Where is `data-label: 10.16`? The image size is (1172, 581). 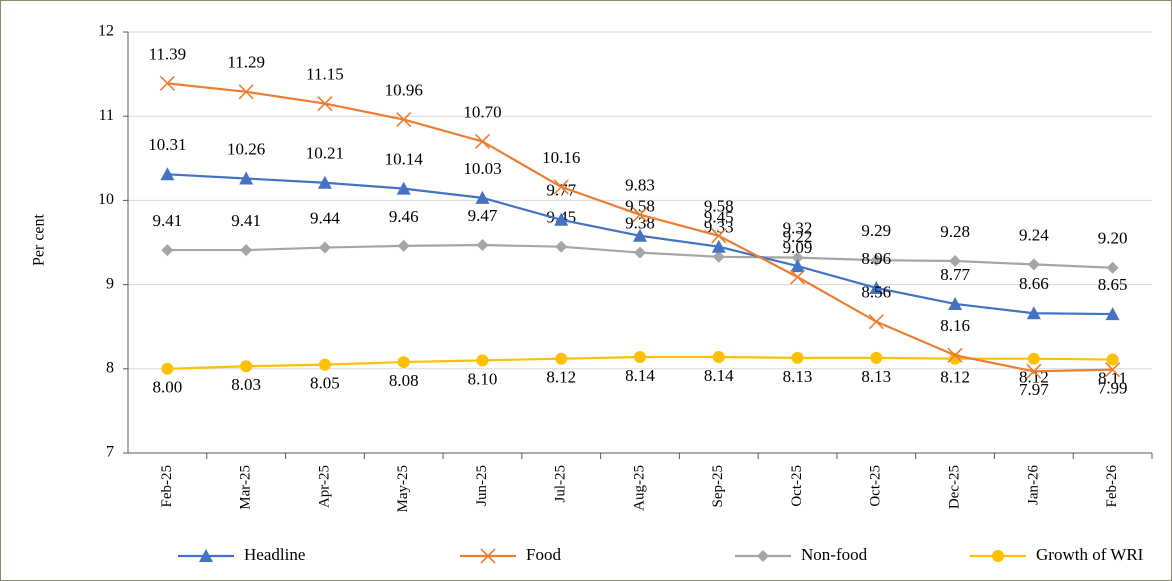 data-label: 10.16 is located at coordinates (561, 157).